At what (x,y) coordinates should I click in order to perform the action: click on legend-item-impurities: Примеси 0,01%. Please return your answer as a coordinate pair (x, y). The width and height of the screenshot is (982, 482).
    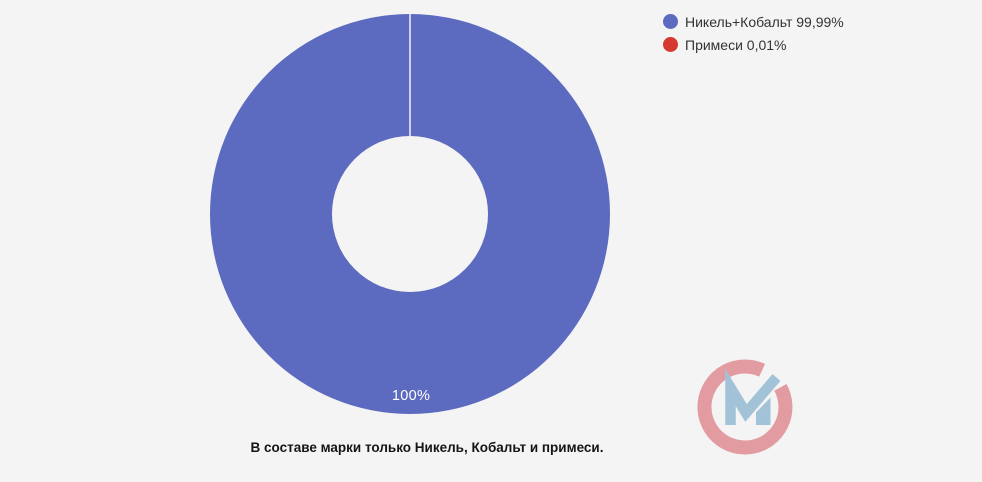
    Looking at the image, I should click on (753, 44).